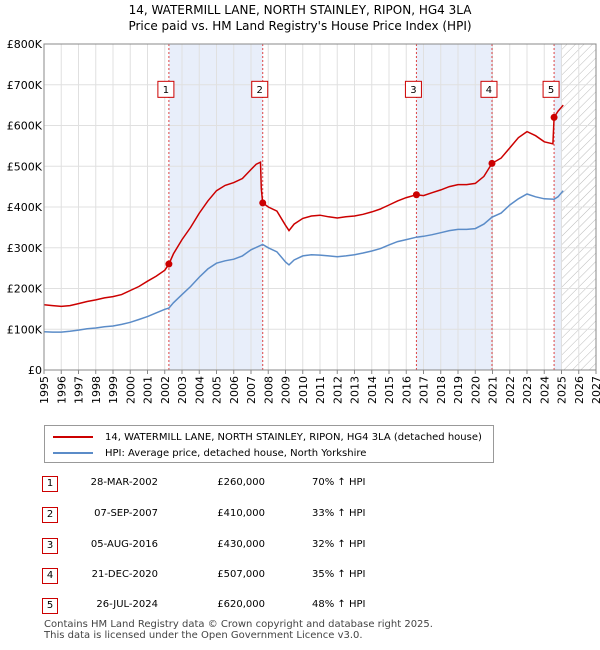 This screenshot has width=600, height=650. Describe the element at coordinates (127, 604) in the screenshot. I see `transaction-date: 26-JUL-2024` at that location.